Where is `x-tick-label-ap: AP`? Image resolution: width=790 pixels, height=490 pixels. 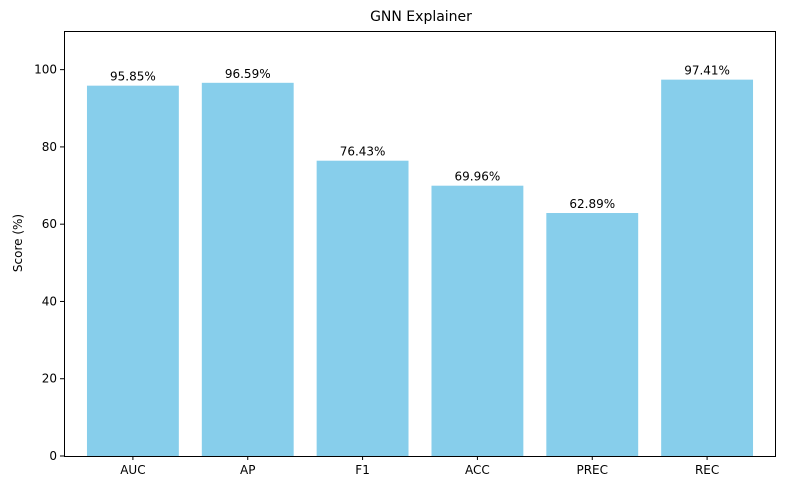 x-tick-label-ap: AP is located at coordinates (247, 470).